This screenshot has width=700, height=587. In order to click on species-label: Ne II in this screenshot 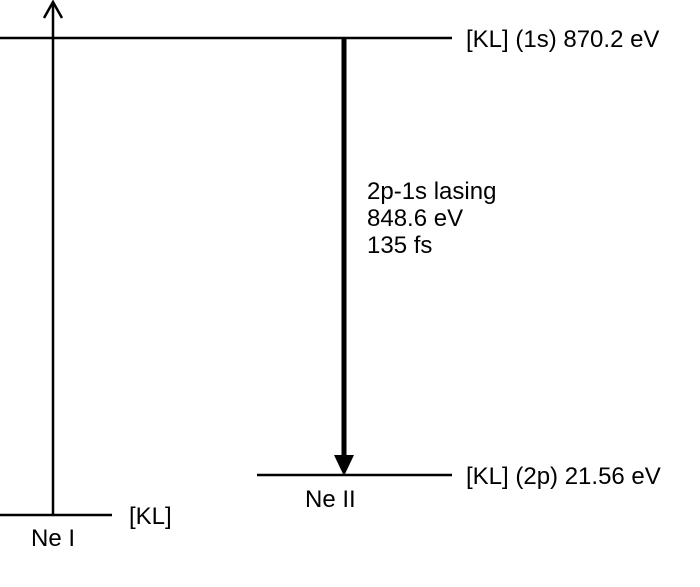, I will do `click(330, 499)`.